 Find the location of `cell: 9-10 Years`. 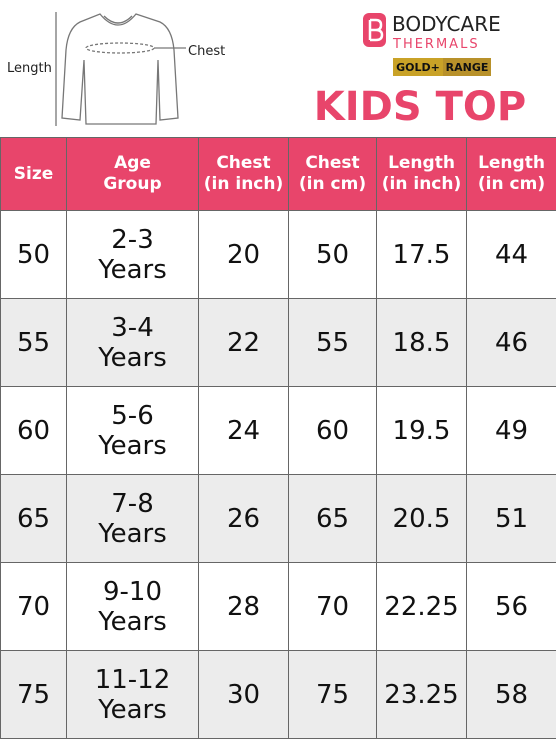

cell: 9-10 Years is located at coordinates (132, 606).